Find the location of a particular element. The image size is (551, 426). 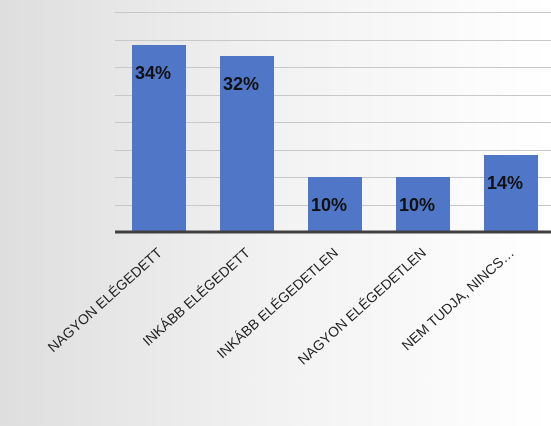

data-label: 14% is located at coordinates (505, 183).